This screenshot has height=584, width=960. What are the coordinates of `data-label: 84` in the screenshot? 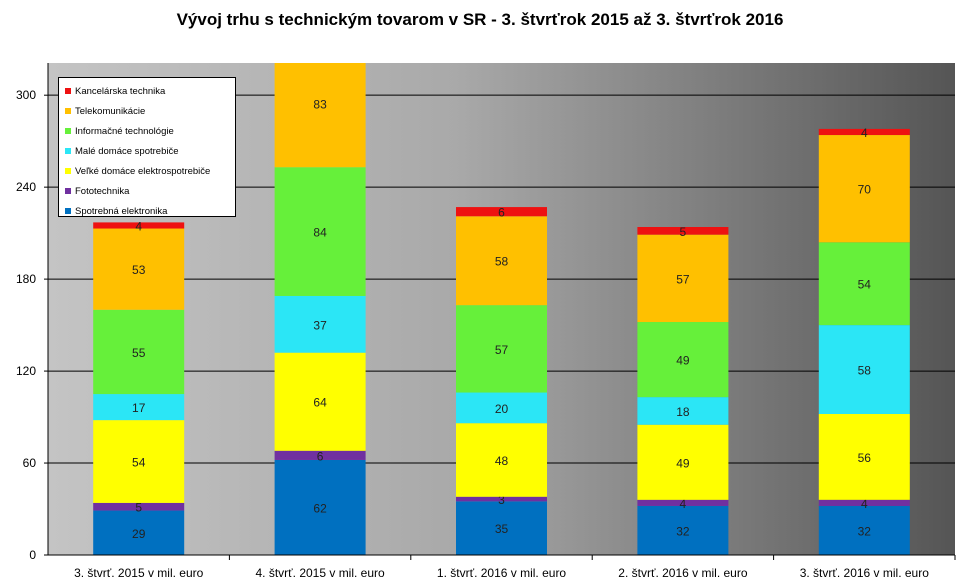 It's located at (320, 233).